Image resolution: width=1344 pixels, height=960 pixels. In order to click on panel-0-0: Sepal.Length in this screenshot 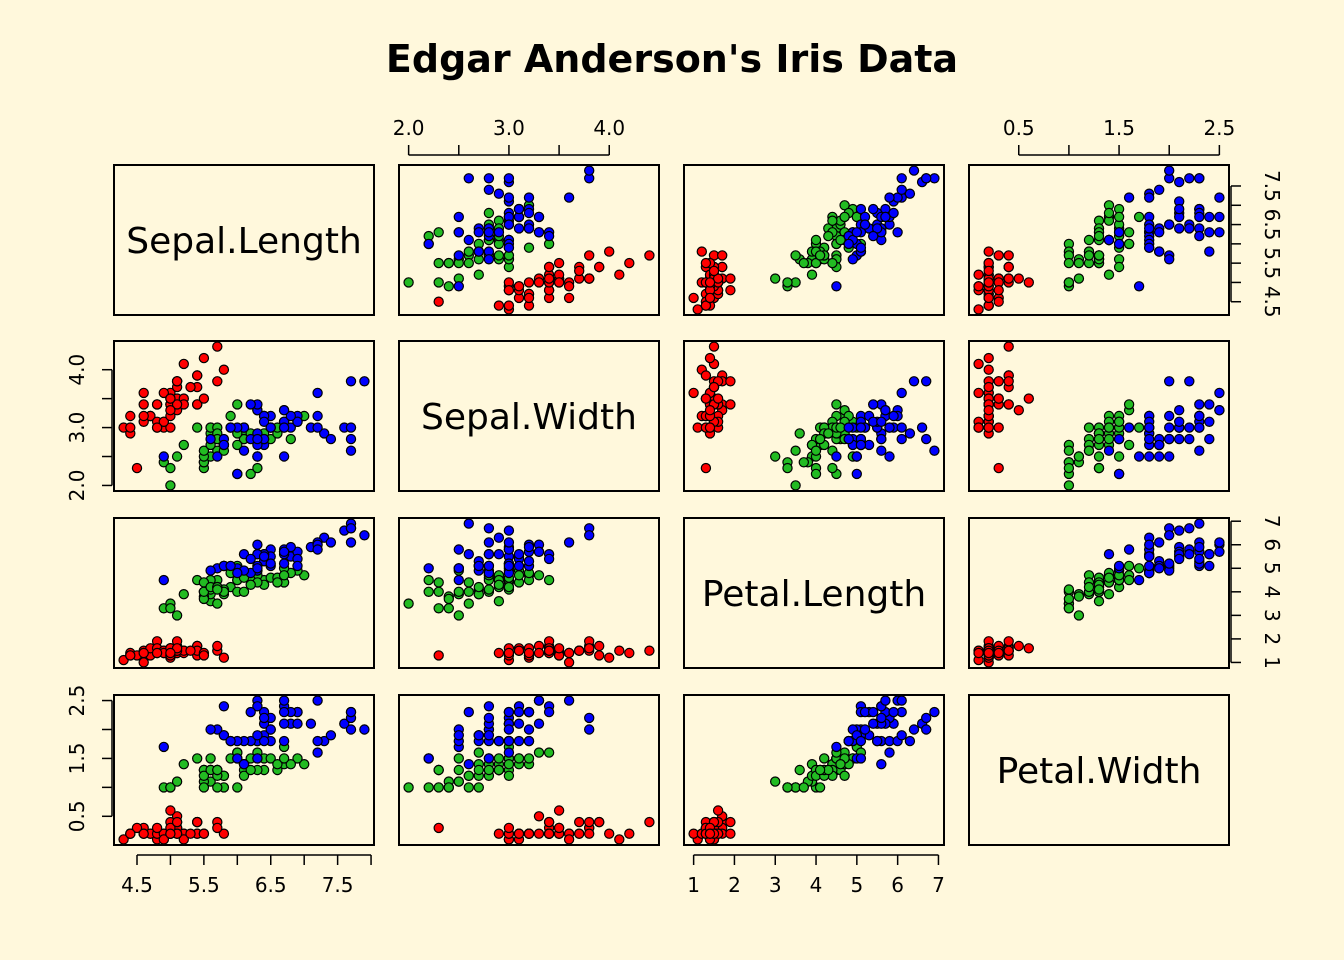, I will do `click(244, 240)`.